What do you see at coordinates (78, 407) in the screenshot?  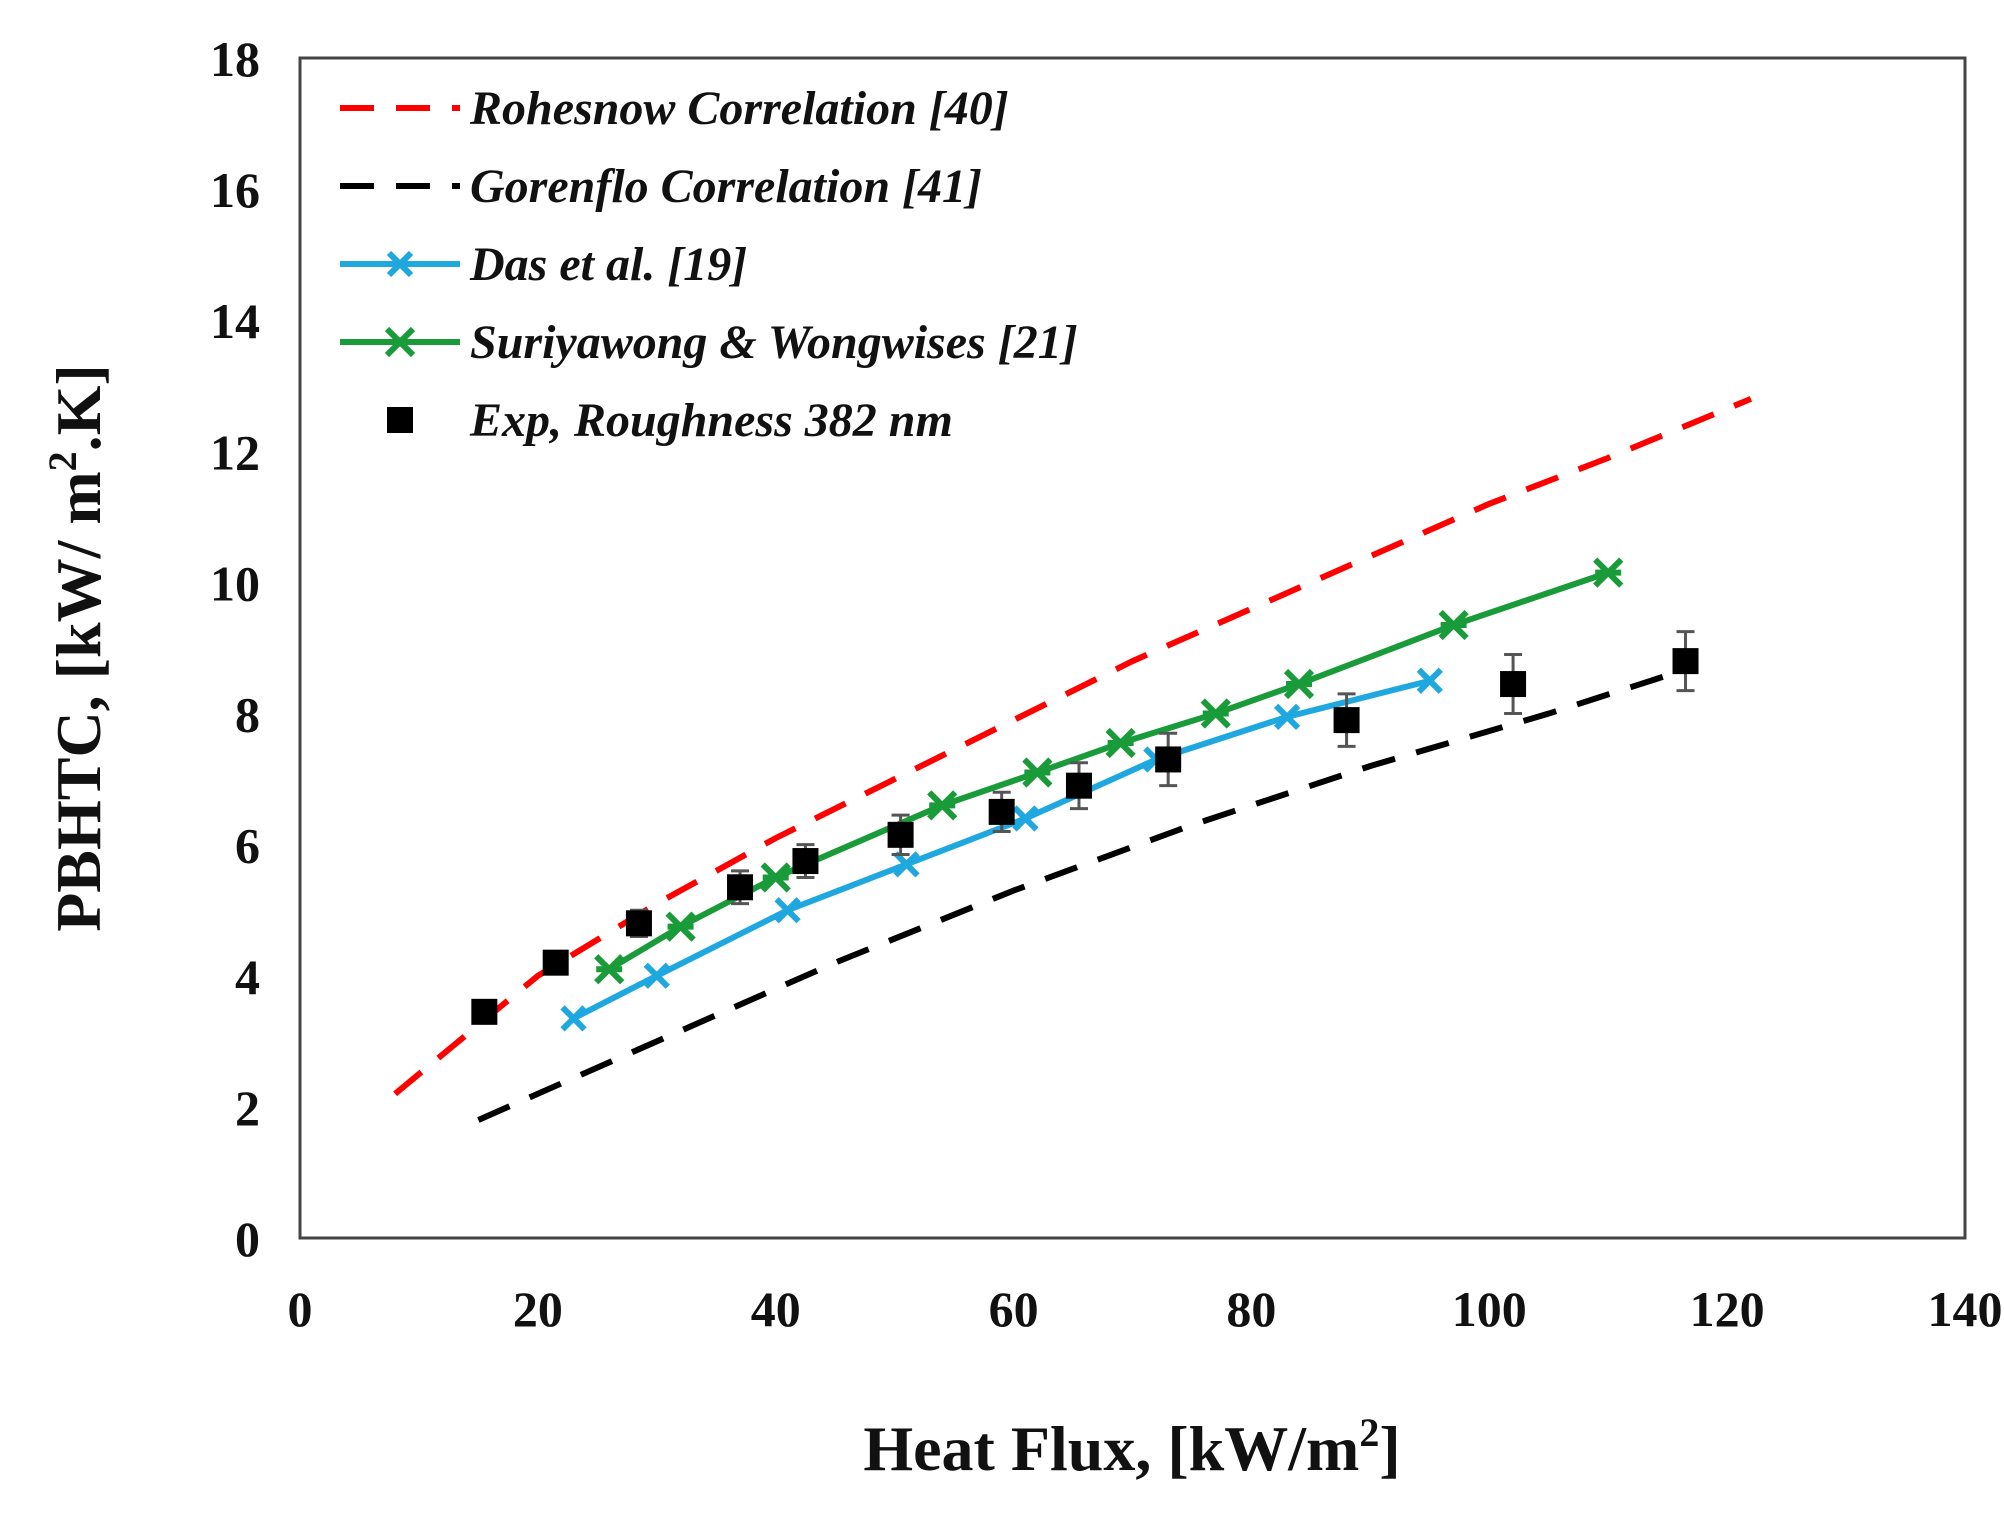 I see `y-axis-title-end: .K]` at bounding box center [78, 407].